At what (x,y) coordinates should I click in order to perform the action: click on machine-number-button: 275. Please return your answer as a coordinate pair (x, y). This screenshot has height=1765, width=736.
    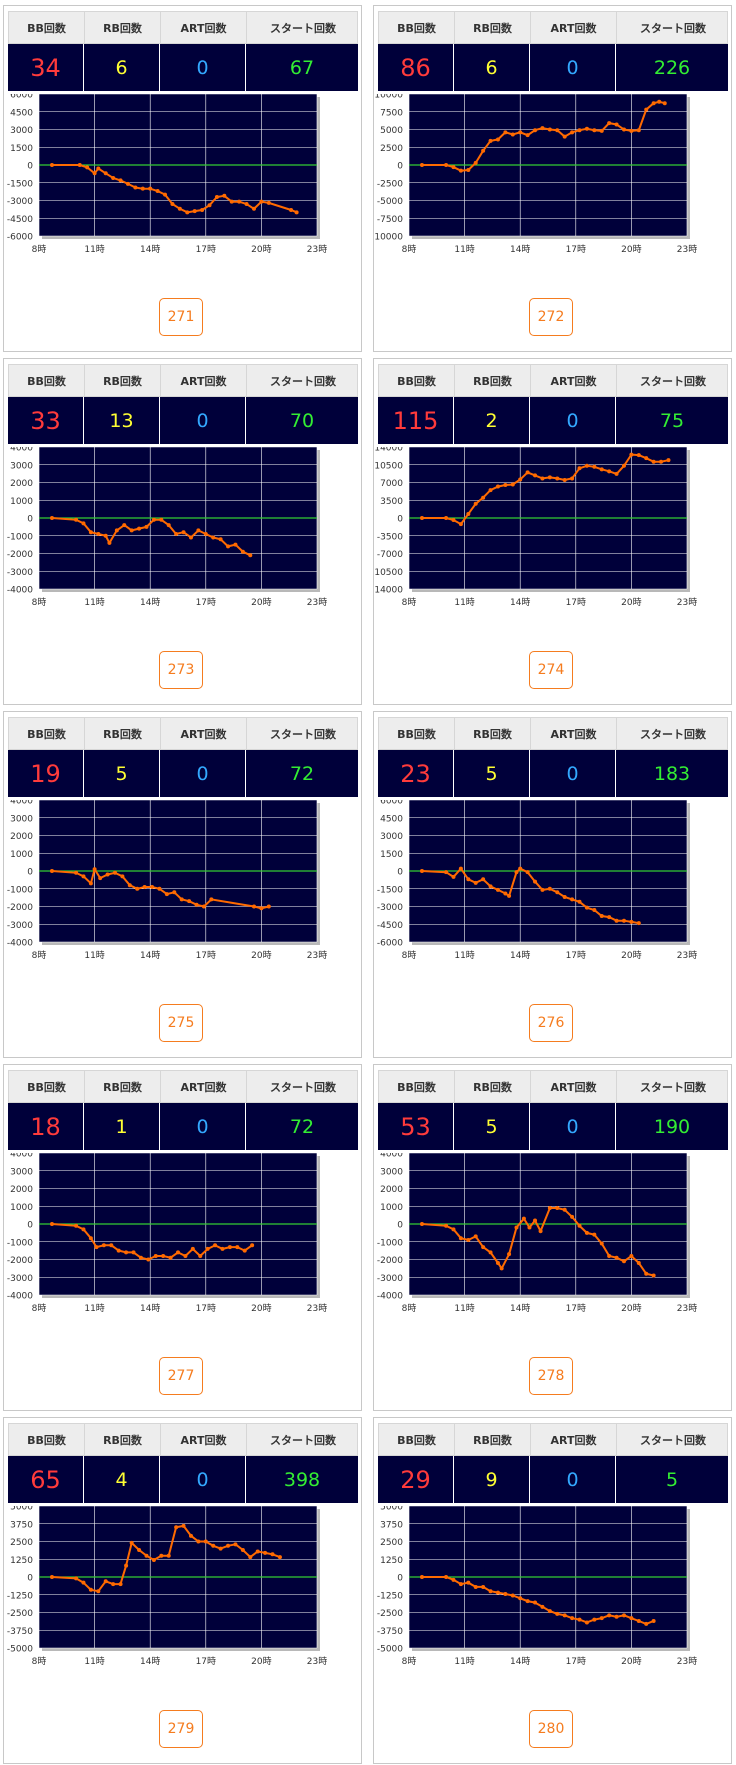
    Looking at the image, I should click on (181, 1023).